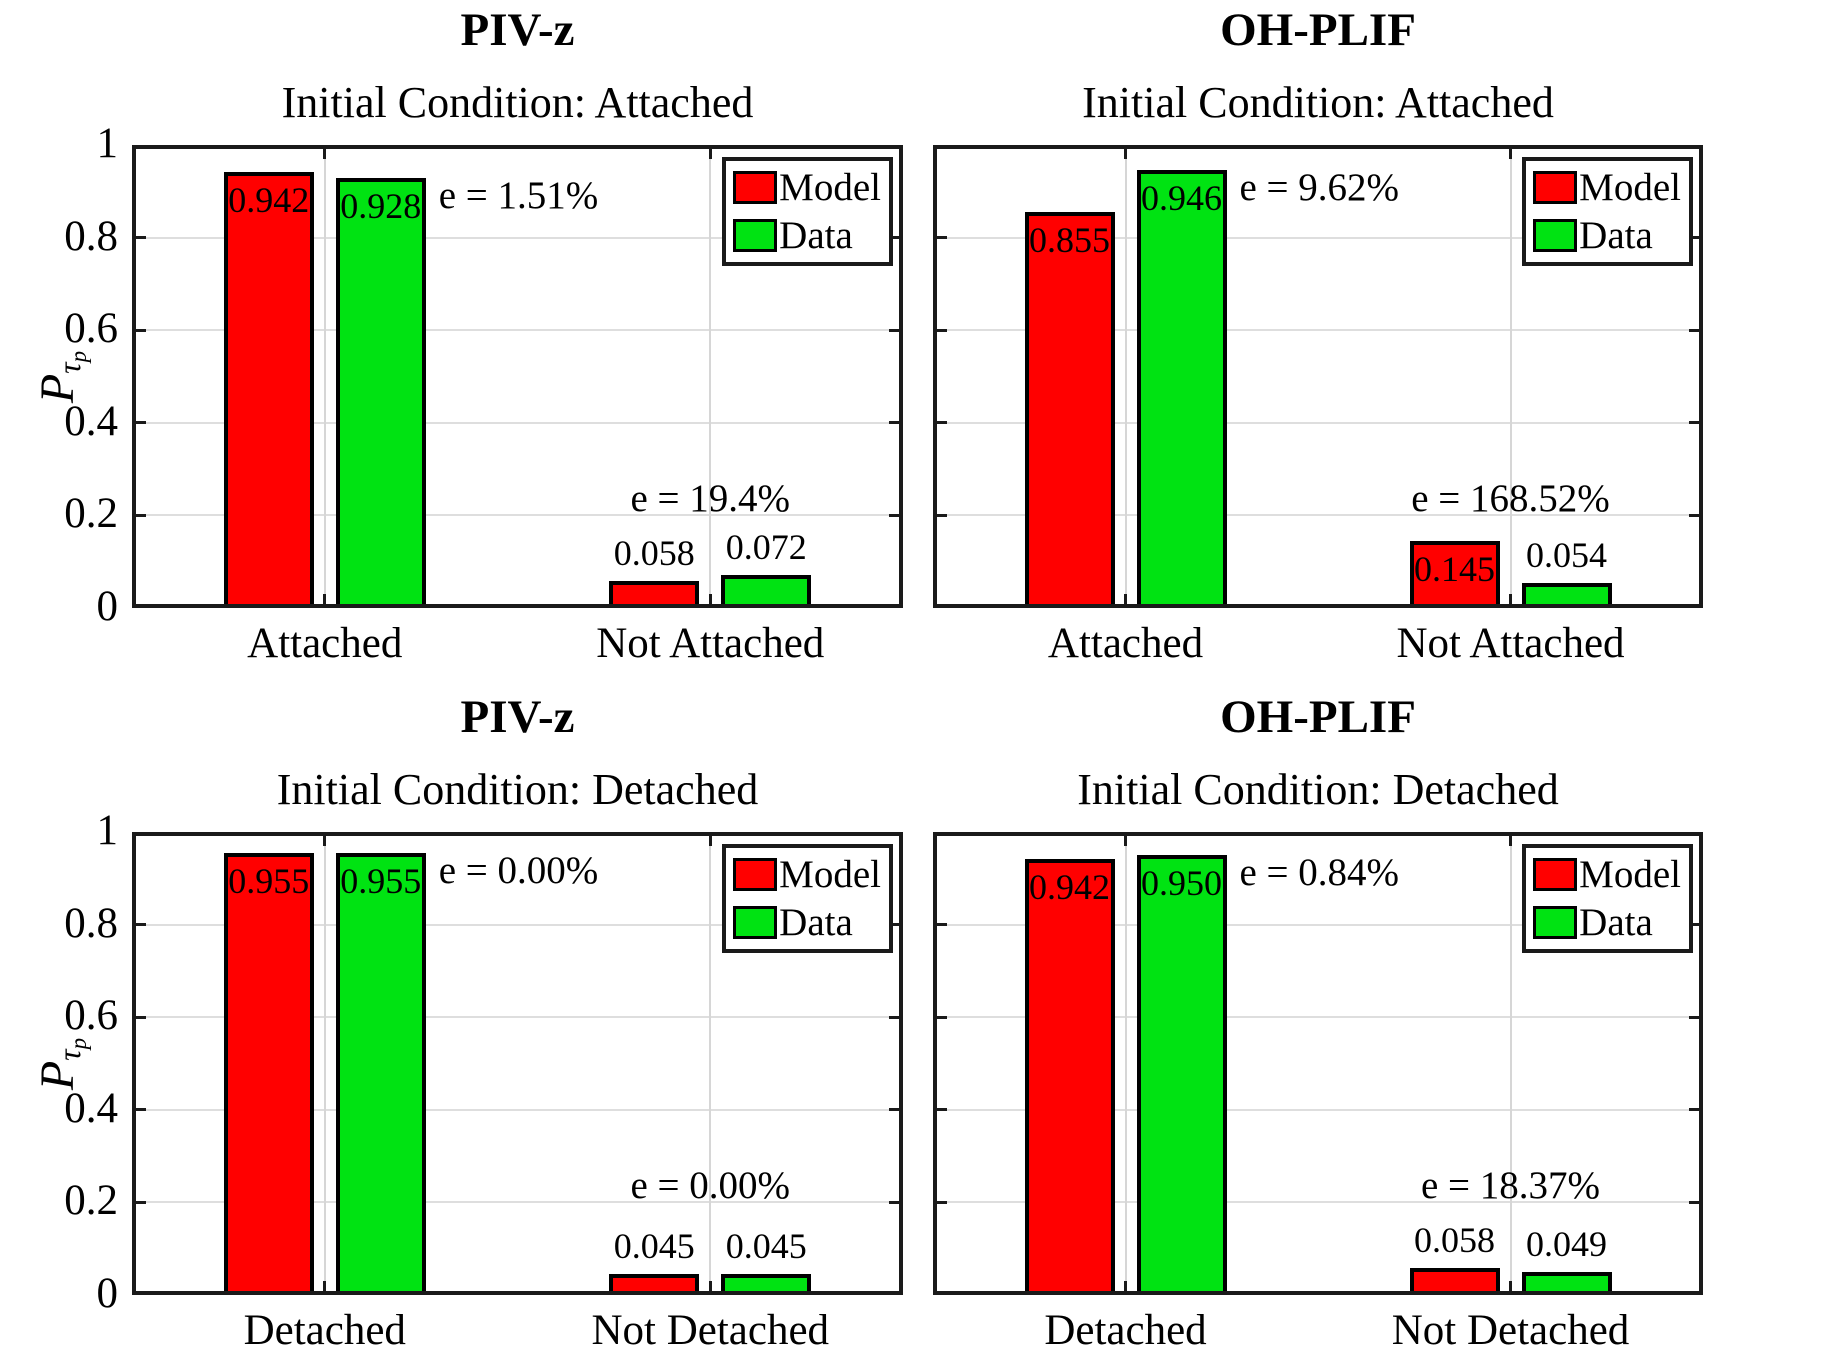 The height and width of the screenshot is (1362, 1846). What do you see at coordinates (324, 1330) in the screenshot?
I see `x-tick-label: Detached` at bounding box center [324, 1330].